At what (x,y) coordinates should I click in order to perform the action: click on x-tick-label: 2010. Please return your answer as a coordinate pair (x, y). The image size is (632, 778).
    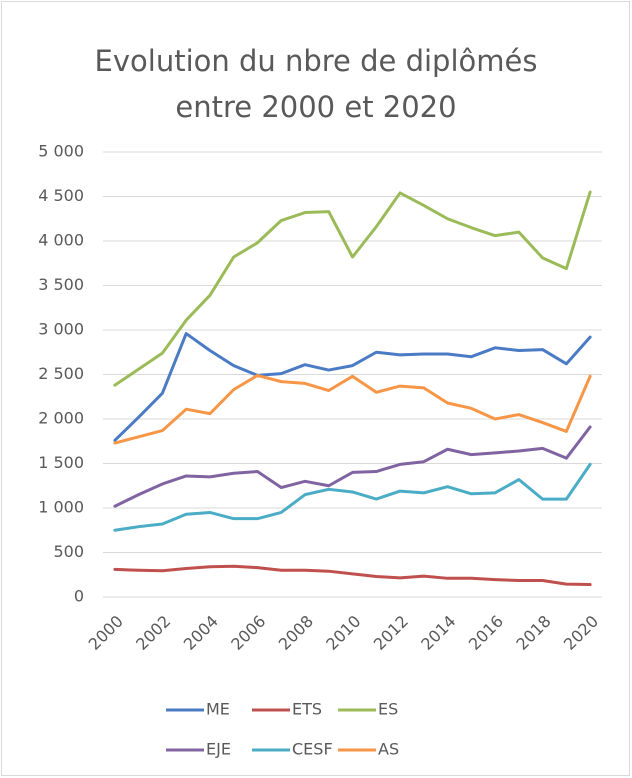
    Looking at the image, I should click on (343, 633).